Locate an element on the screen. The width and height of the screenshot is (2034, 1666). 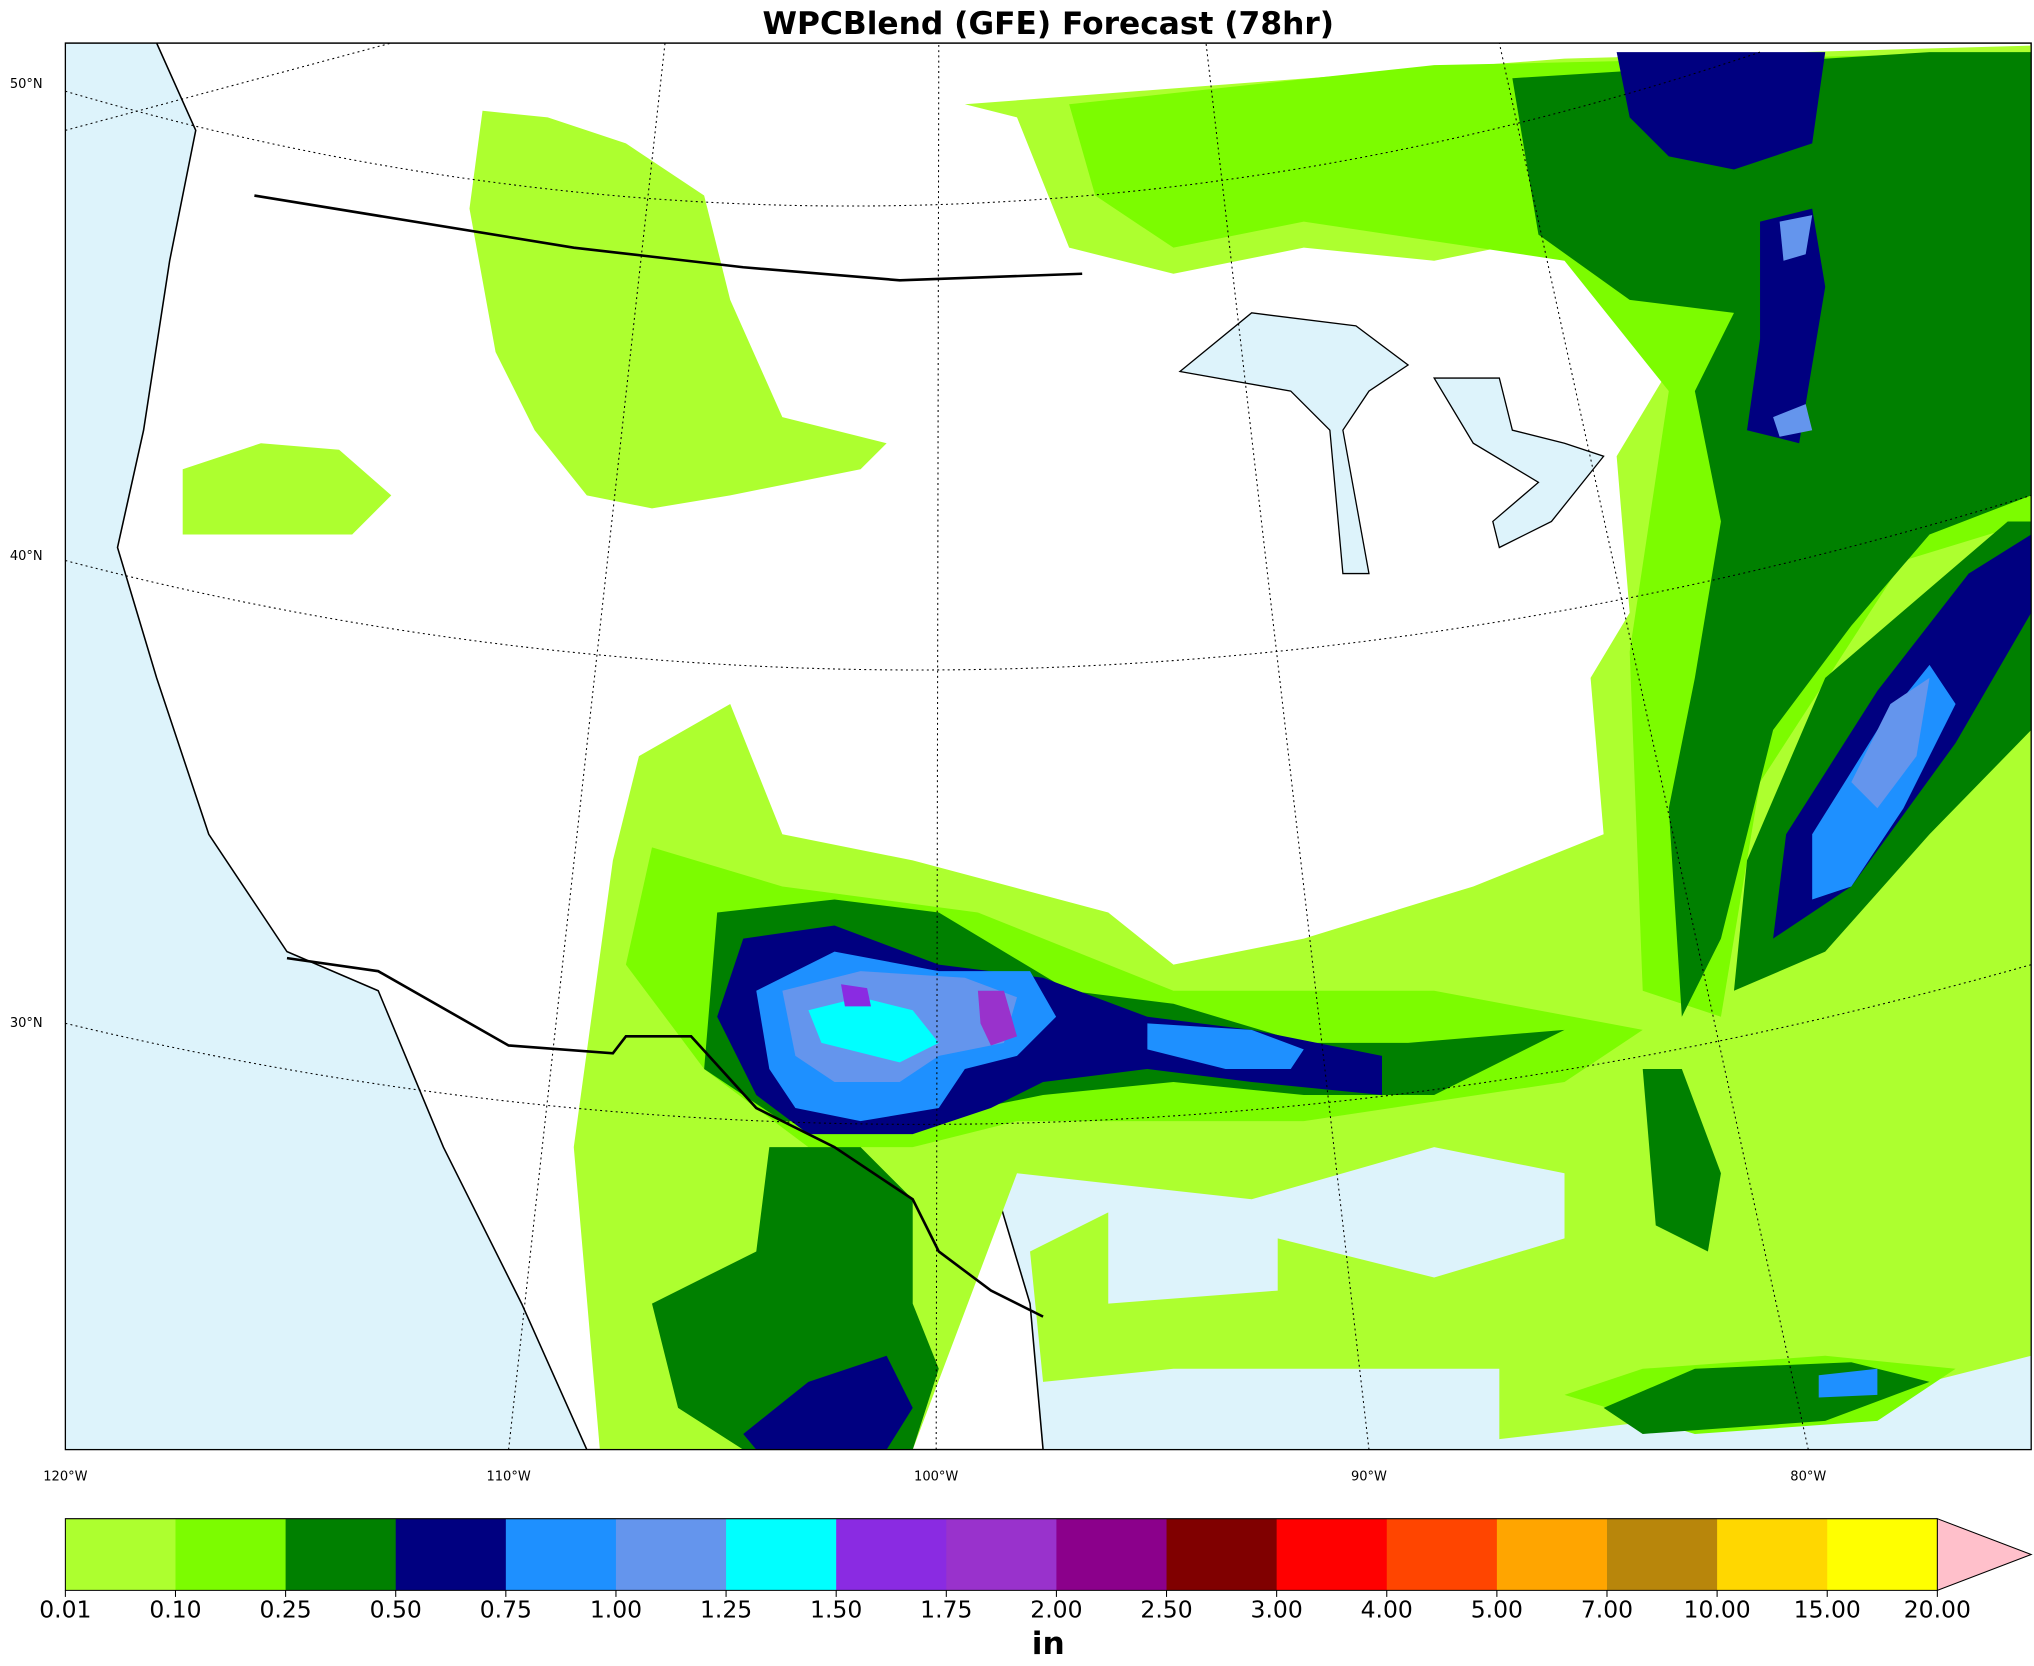
colorbar-outline is located at coordinates (1001, 1554).